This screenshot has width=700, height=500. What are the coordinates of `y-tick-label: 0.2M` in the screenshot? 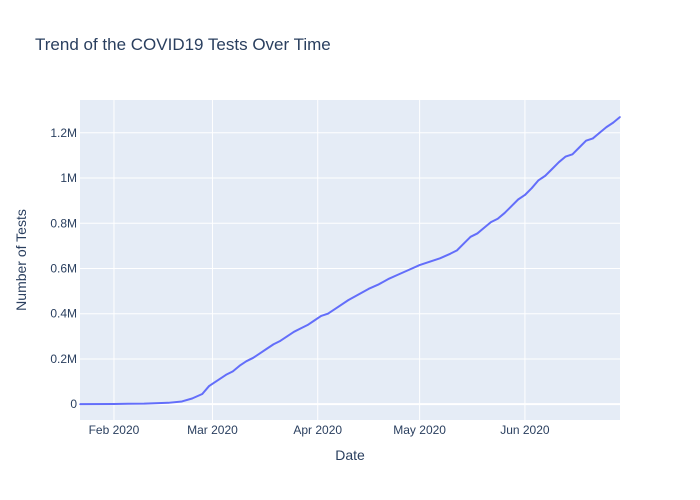 It's located at (63, 359).